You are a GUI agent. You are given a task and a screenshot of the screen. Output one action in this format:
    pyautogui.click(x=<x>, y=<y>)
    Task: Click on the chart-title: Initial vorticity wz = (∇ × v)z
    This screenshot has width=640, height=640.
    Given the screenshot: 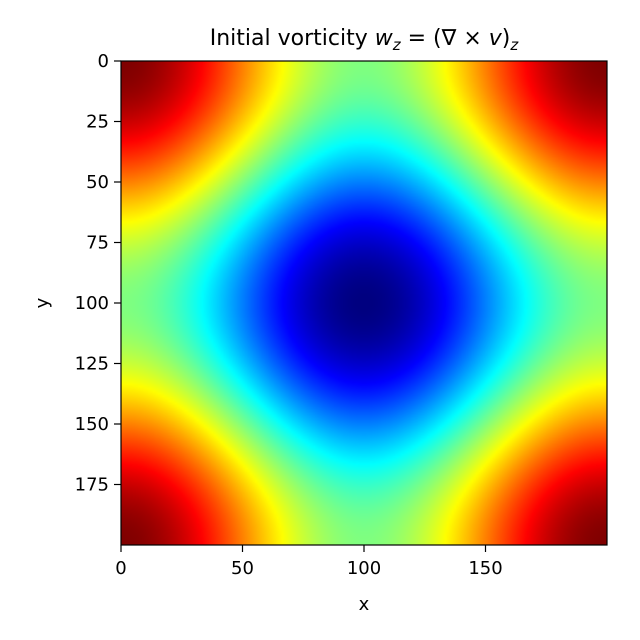 What is the action you would take?
    pyautogui.click(x=365, y=40)
    